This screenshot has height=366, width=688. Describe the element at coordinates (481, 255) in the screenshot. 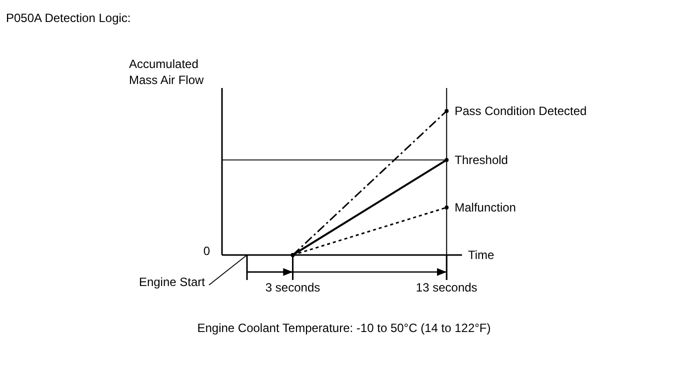

I see `x-axis-title: Time` at that location.